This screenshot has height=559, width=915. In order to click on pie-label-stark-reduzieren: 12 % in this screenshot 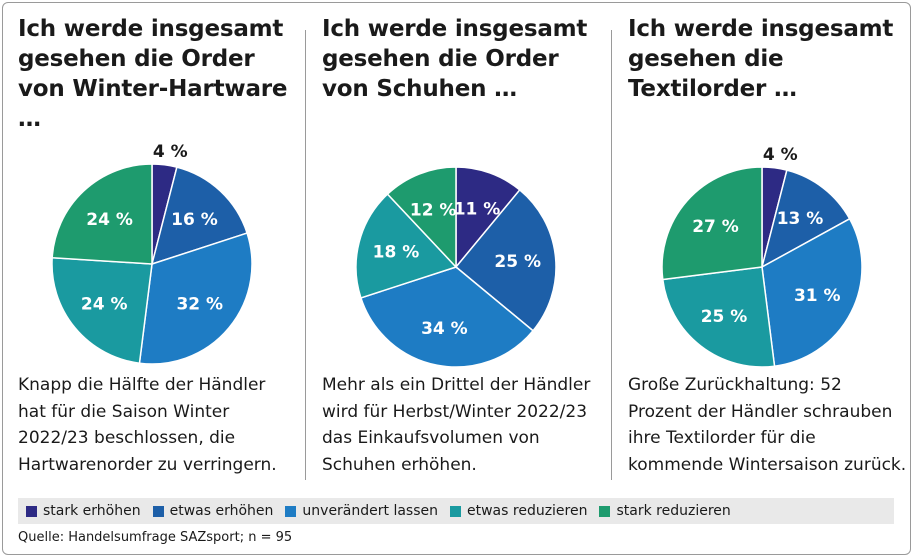, I will do `click(433, 210)`.